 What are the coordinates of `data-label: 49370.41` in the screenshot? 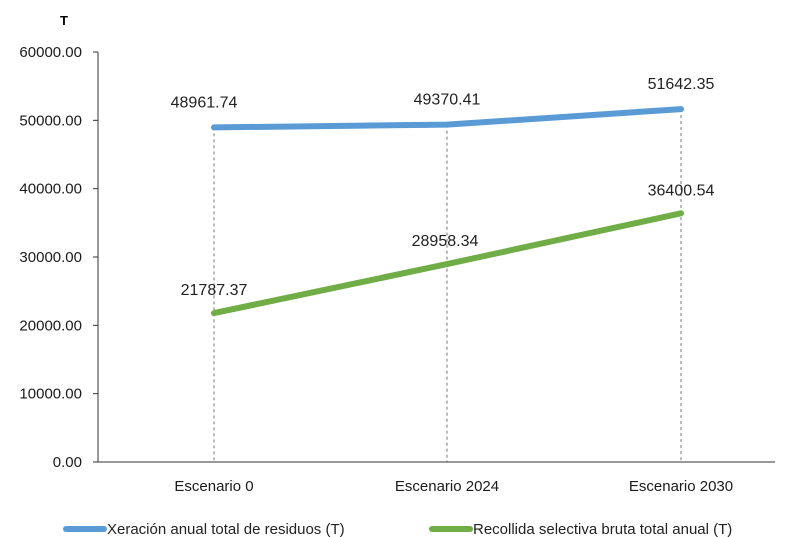 It's located at (447, 100).